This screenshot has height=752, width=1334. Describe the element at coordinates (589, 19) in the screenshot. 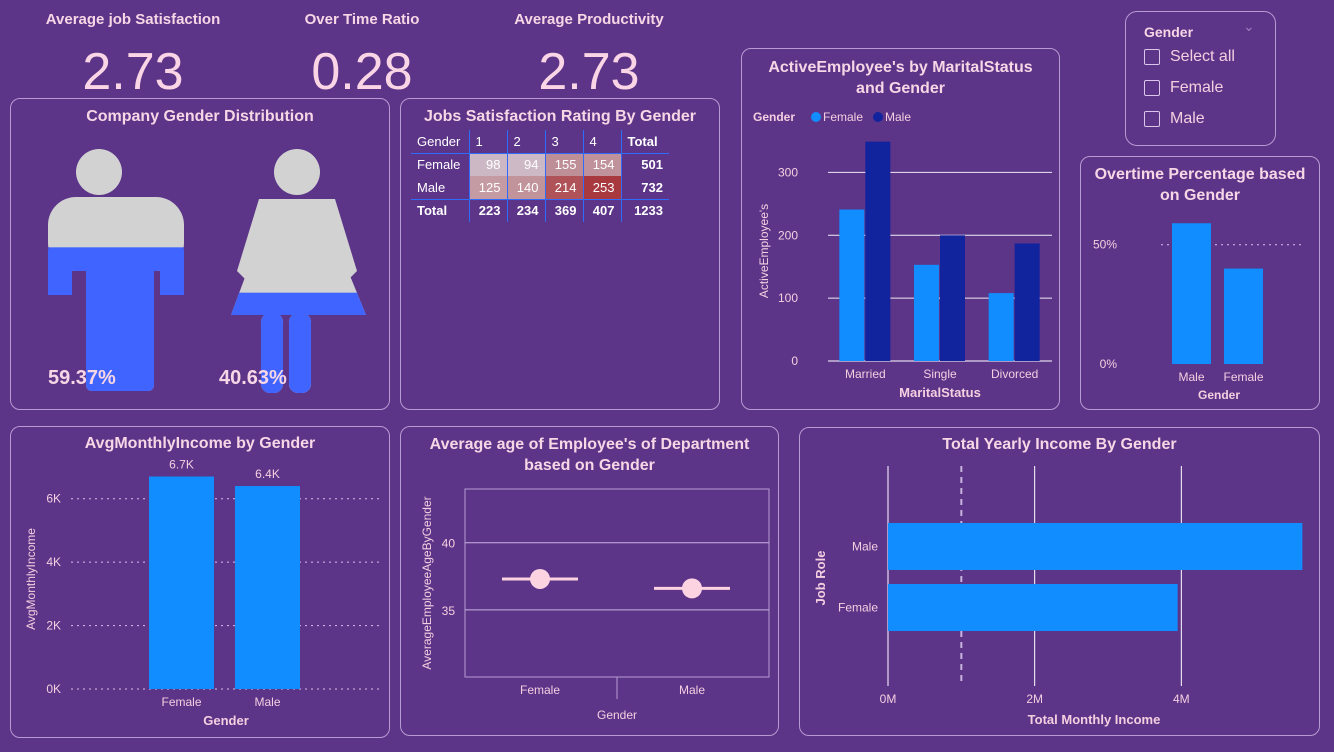

I see `kpi-label-productivity: Average Productivity` at that location.